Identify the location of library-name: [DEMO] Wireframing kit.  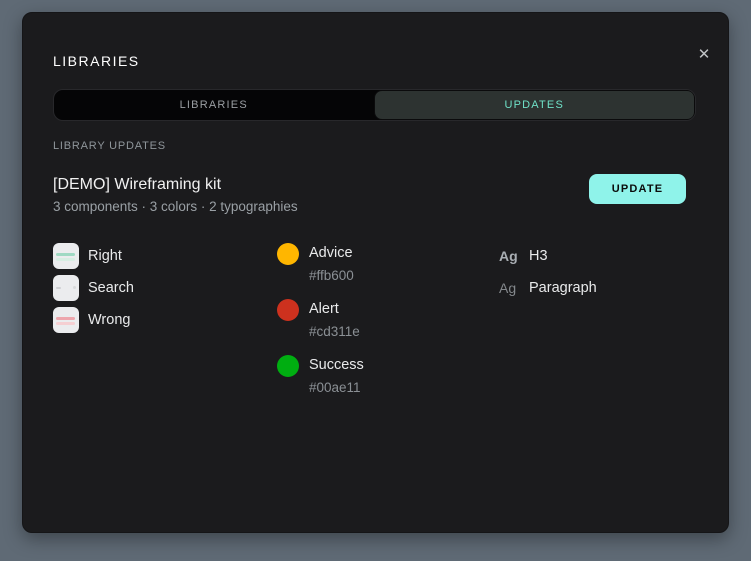
(137, 184).